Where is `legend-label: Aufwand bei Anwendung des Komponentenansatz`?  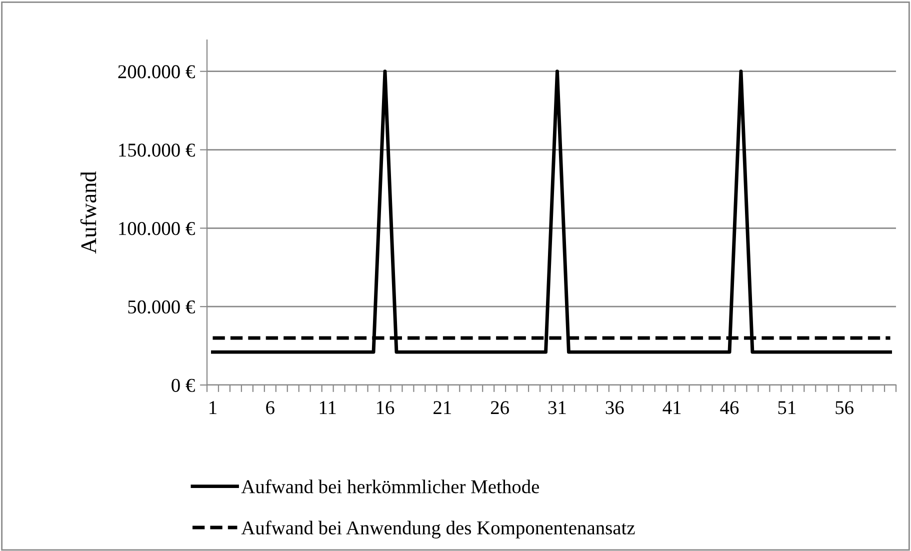 legend-label: Aufwand bei Anwendung des Komponentenansatz is located at coordinates (438, 529).